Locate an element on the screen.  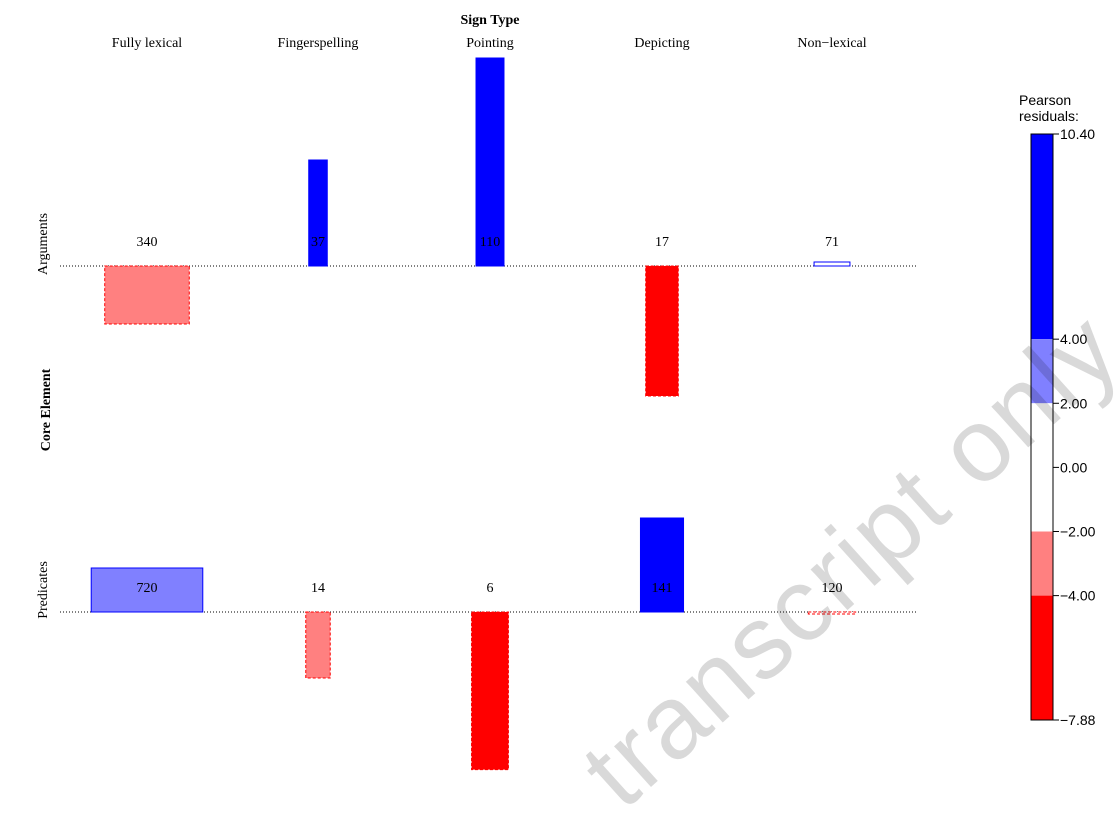
legend-title-line1: Pearson is located at coordinates (1045, 100).